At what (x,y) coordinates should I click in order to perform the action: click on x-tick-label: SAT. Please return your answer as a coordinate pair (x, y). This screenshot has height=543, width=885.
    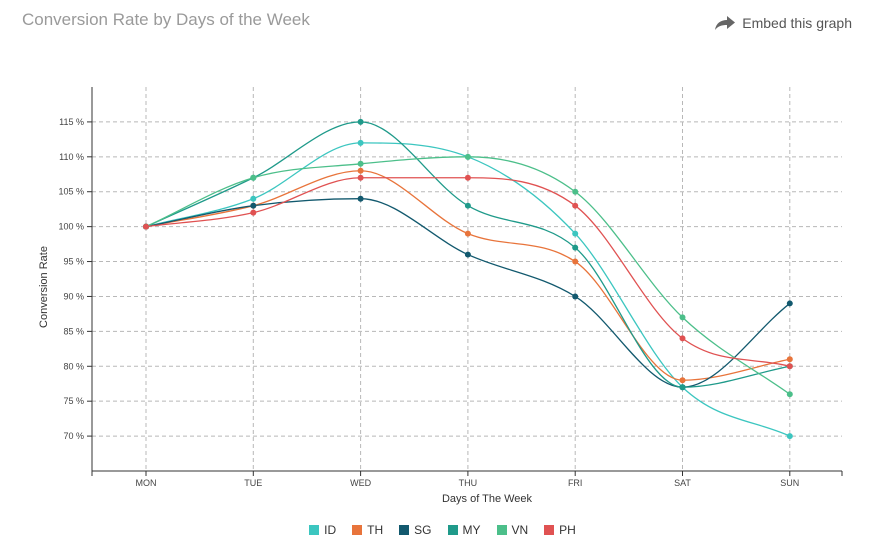
    Looking at the image, I should click on (682, 483).